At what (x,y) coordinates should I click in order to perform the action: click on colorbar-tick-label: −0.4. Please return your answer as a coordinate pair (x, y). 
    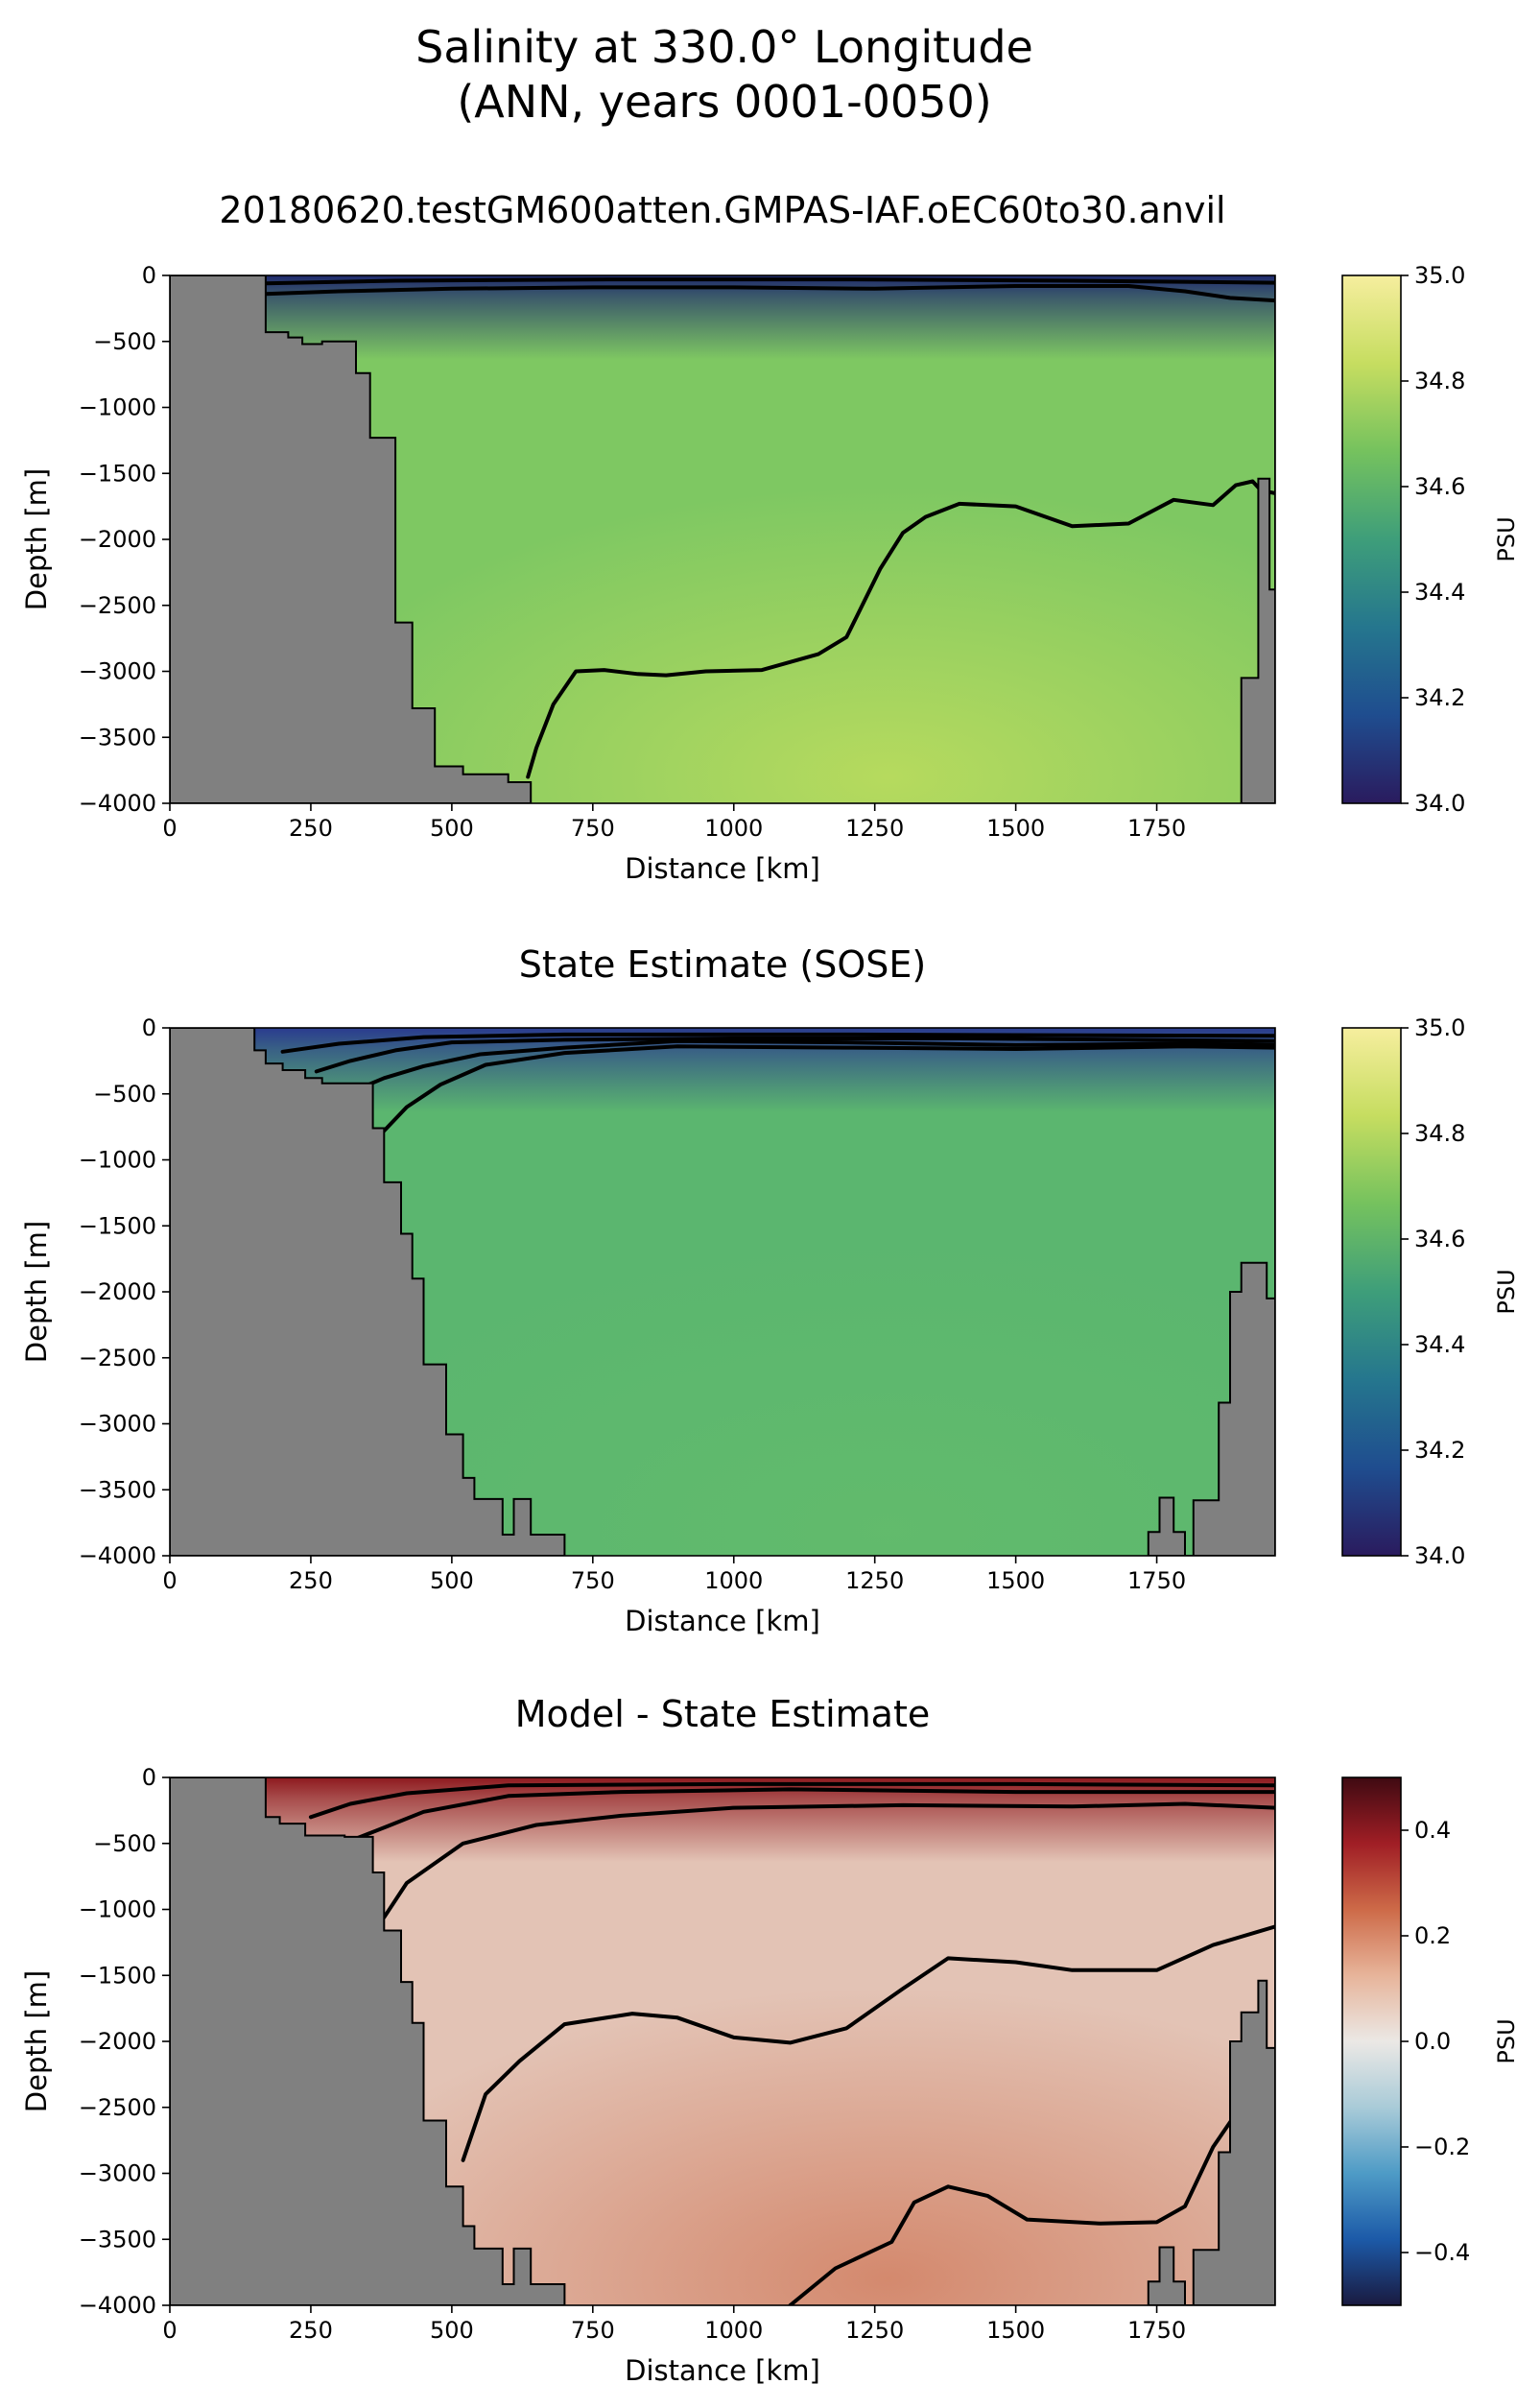
    Looking at the image, I should click on (1442, 2252).